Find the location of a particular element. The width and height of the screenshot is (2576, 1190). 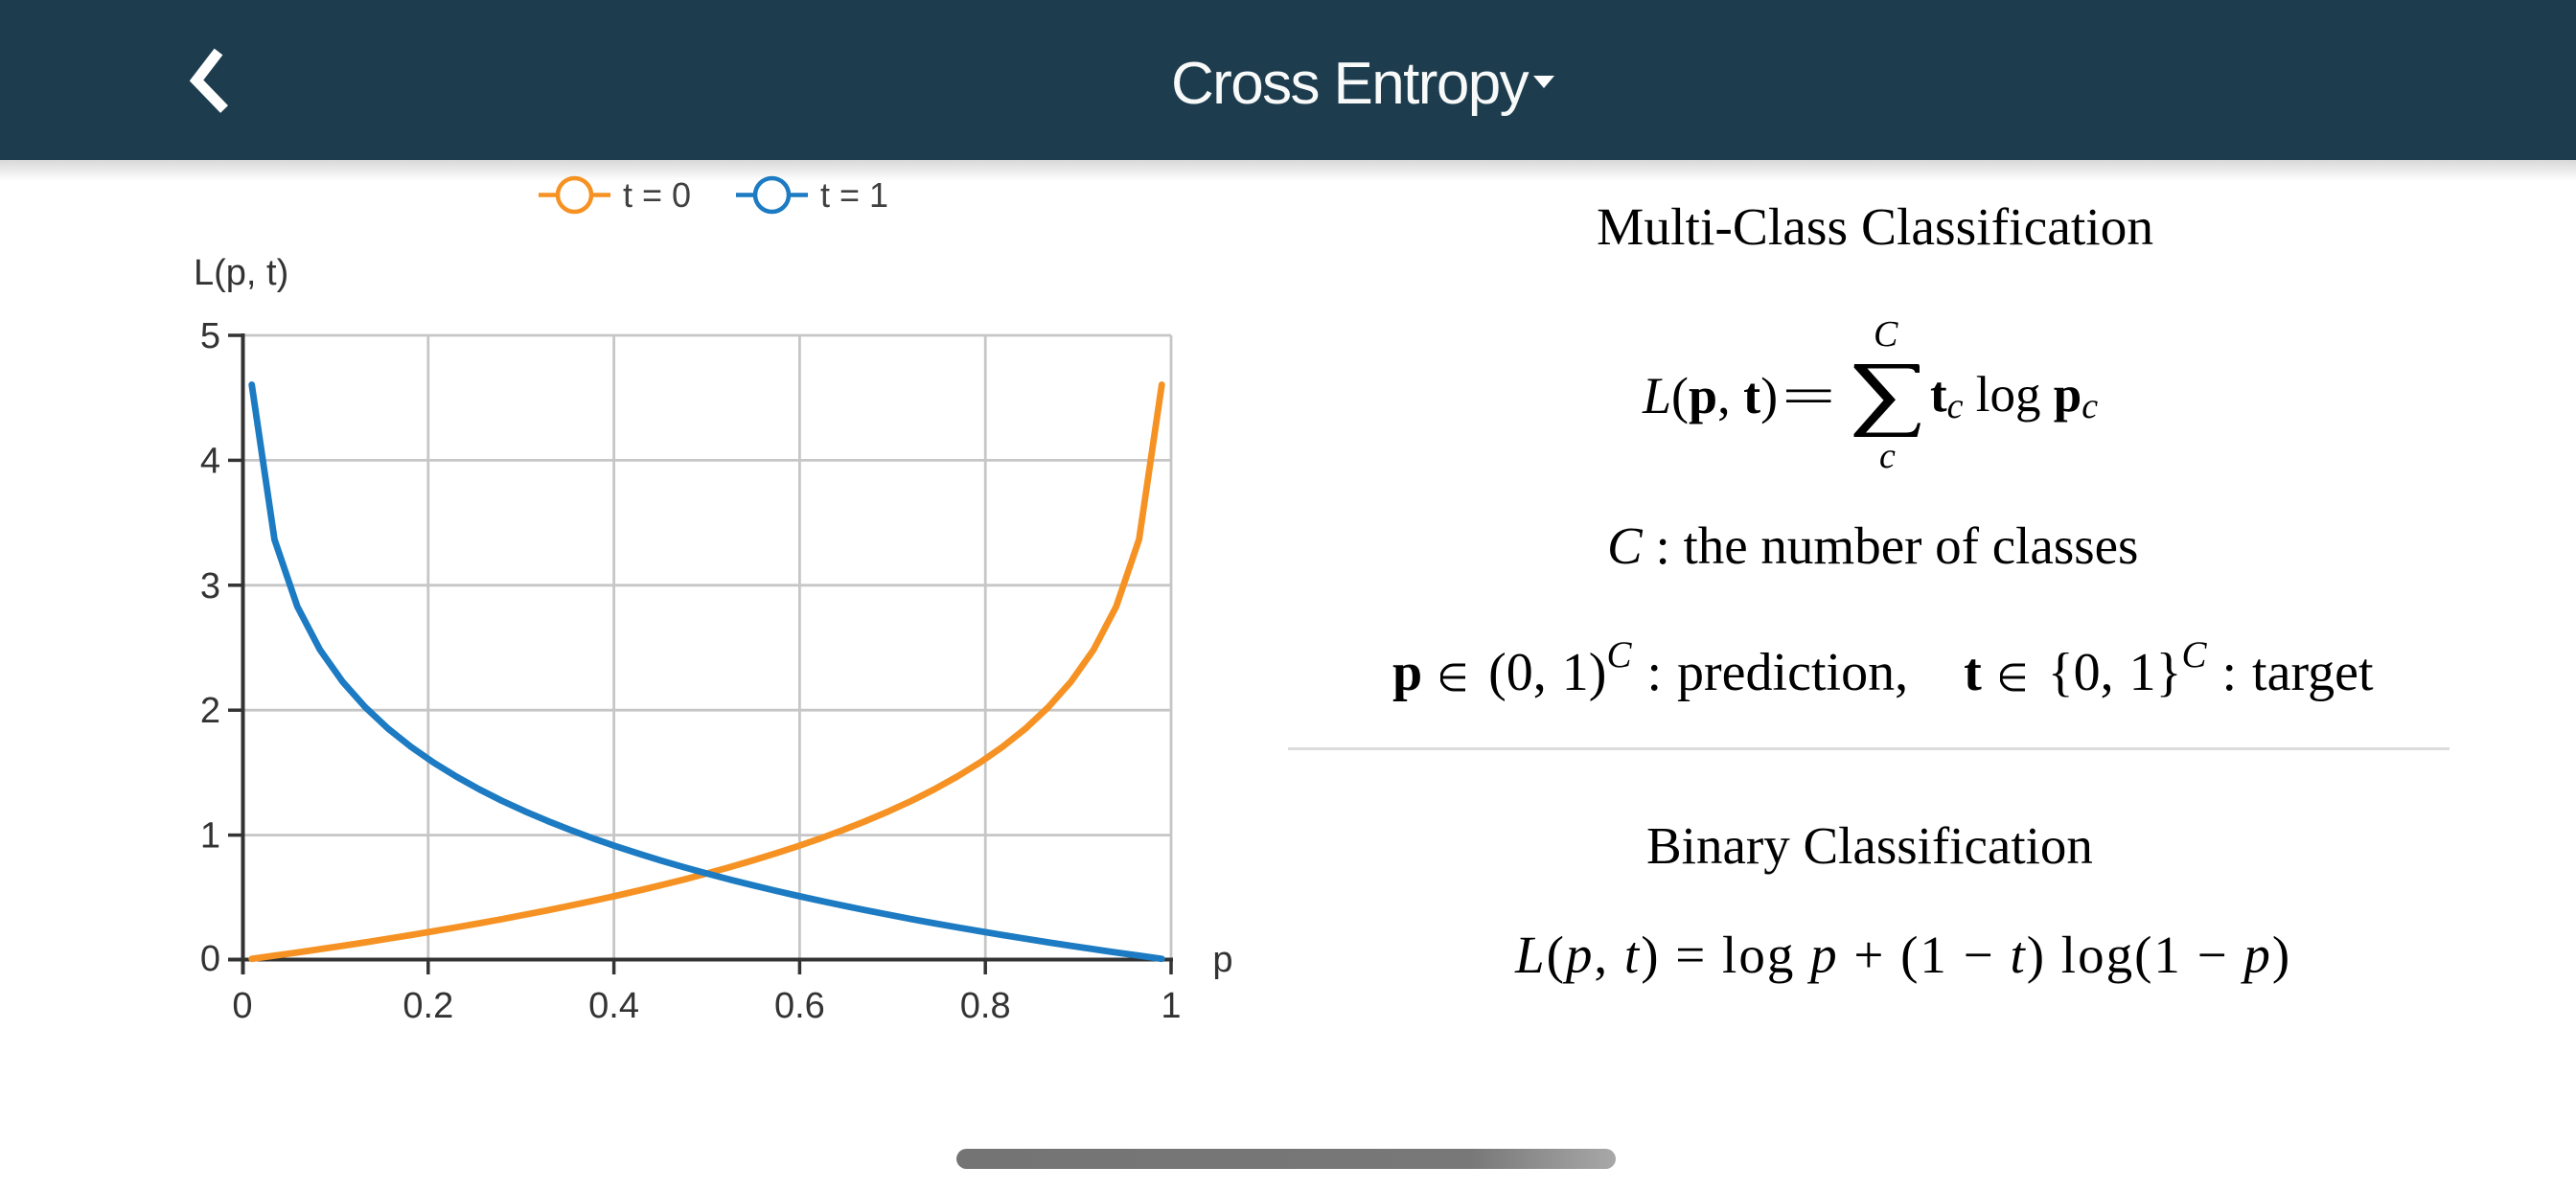

svg-text: 0.8 is located at coordinates (985, 1006).